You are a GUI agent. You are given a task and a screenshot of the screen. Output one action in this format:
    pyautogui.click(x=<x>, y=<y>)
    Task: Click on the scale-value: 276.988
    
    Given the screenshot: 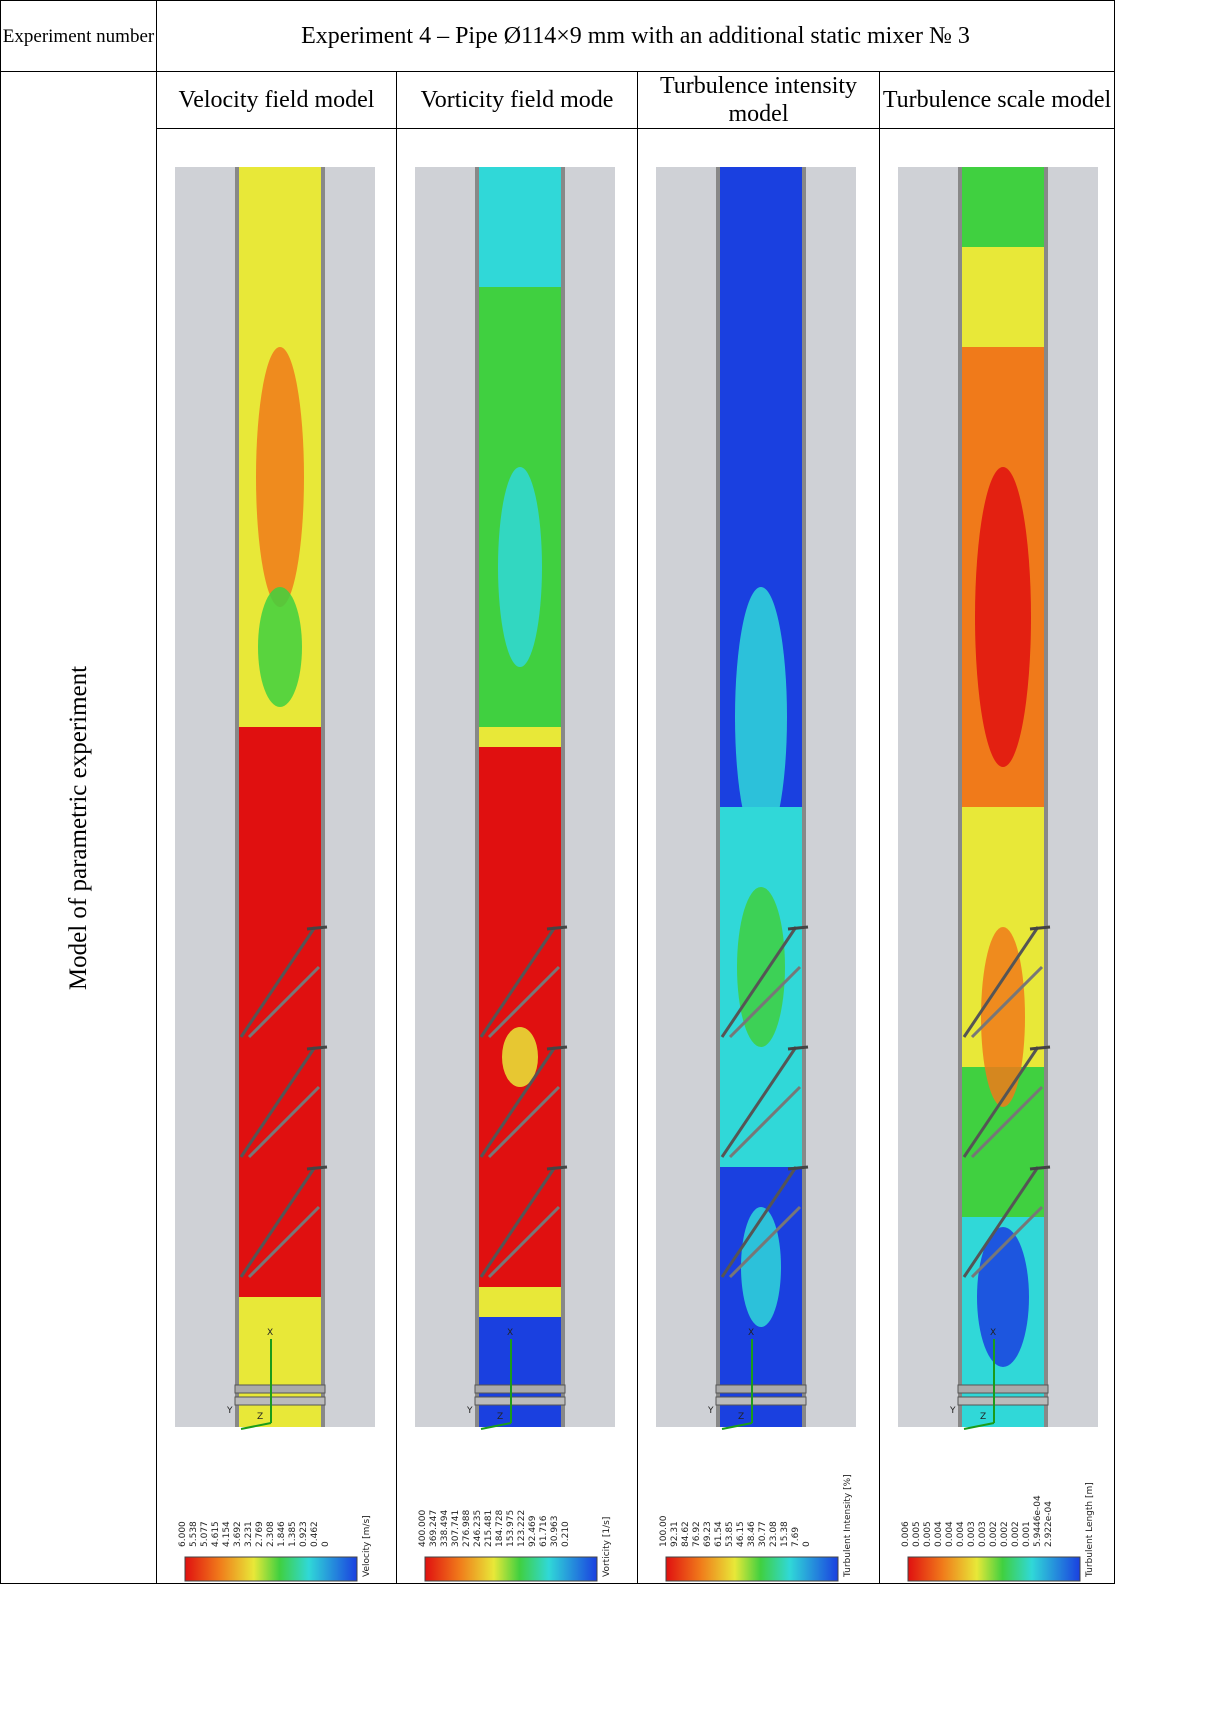 What is the action you would take?
    pyautogui.click(x=467, y=1528)
    